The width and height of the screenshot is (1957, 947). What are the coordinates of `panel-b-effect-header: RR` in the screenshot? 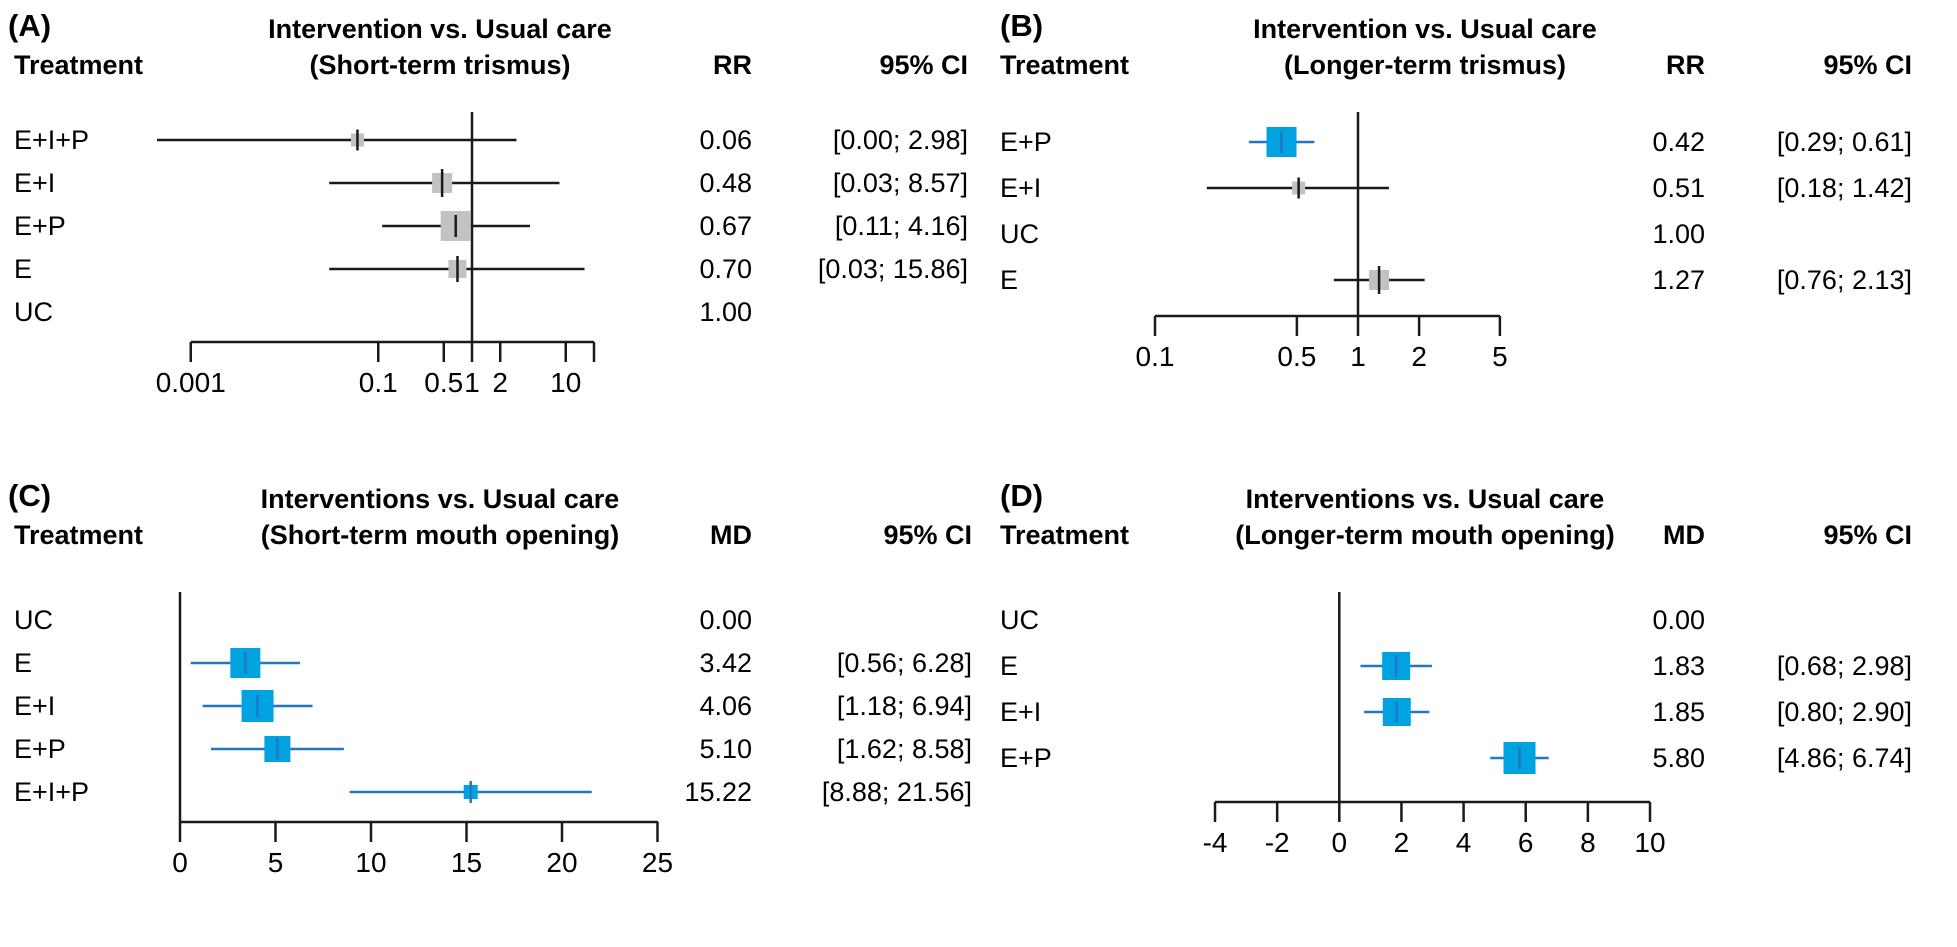 It's located at (1685, 65).